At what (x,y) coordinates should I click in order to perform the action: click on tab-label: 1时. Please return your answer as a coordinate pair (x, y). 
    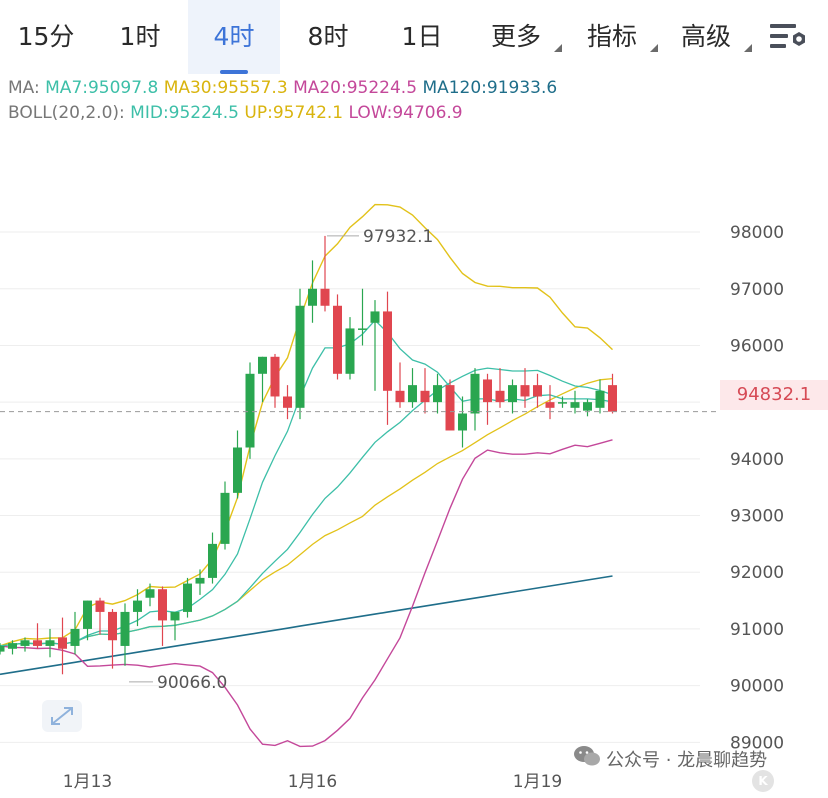
    Looking at the image, I should click on (140, 36).